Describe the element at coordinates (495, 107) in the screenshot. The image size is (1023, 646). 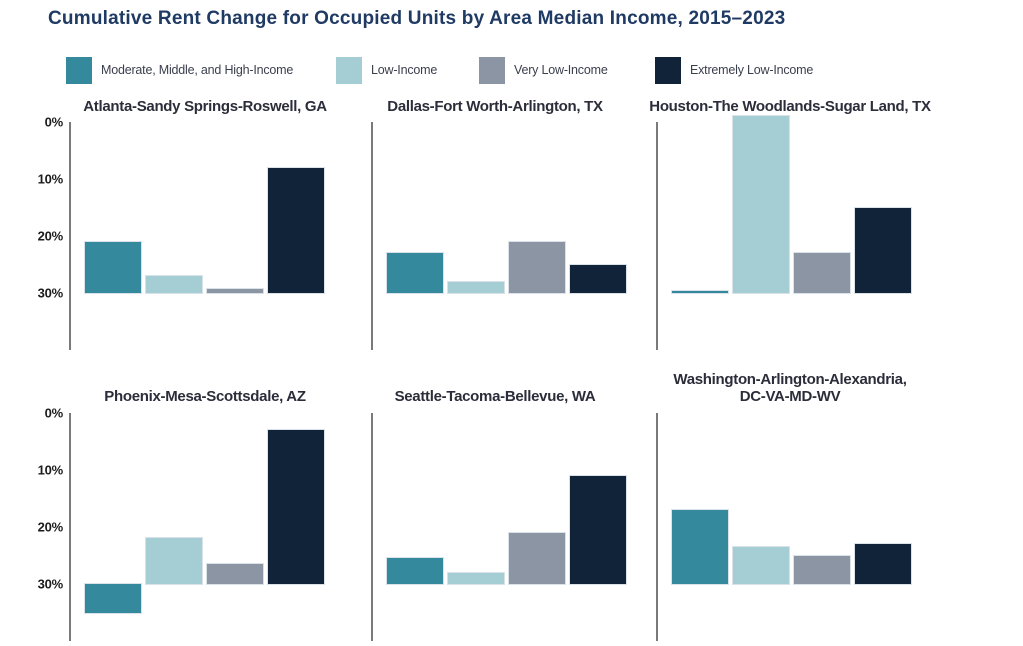
I see `chart-title: Dallas-Fort Worth-Arlington, TX` at that location.